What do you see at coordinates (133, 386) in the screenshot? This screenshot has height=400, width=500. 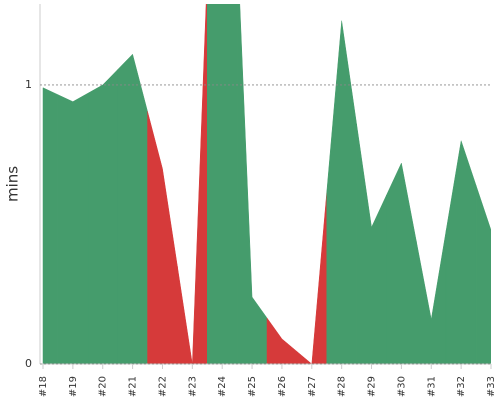 I see `x-tick-label: #21` at bounding box center [133, 386].